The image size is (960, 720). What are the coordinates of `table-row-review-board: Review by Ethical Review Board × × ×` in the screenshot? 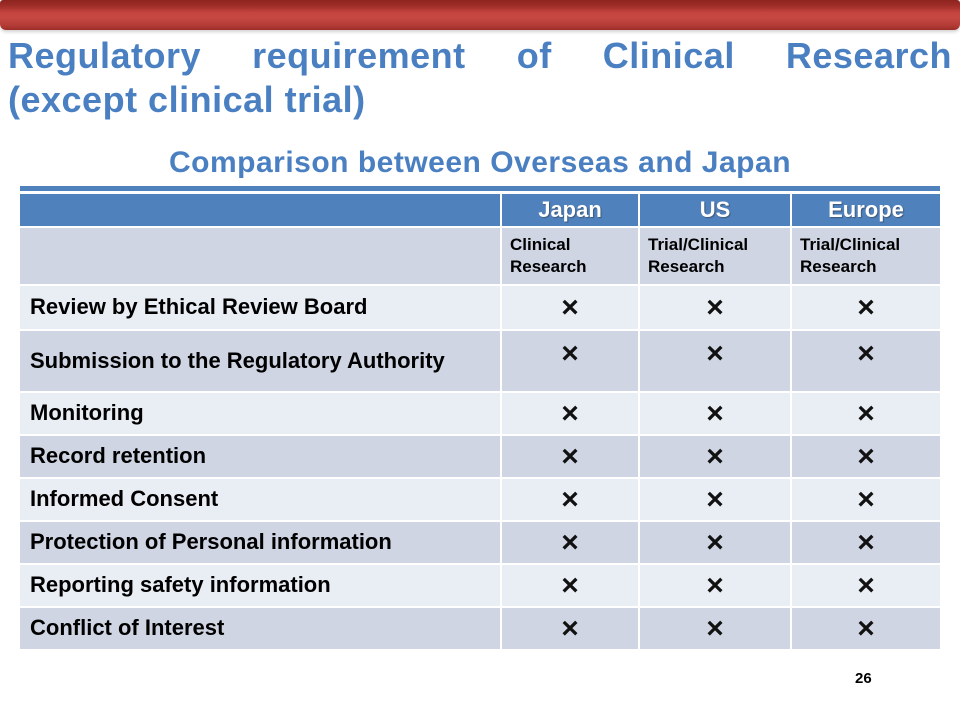 It's located at (480, 307).